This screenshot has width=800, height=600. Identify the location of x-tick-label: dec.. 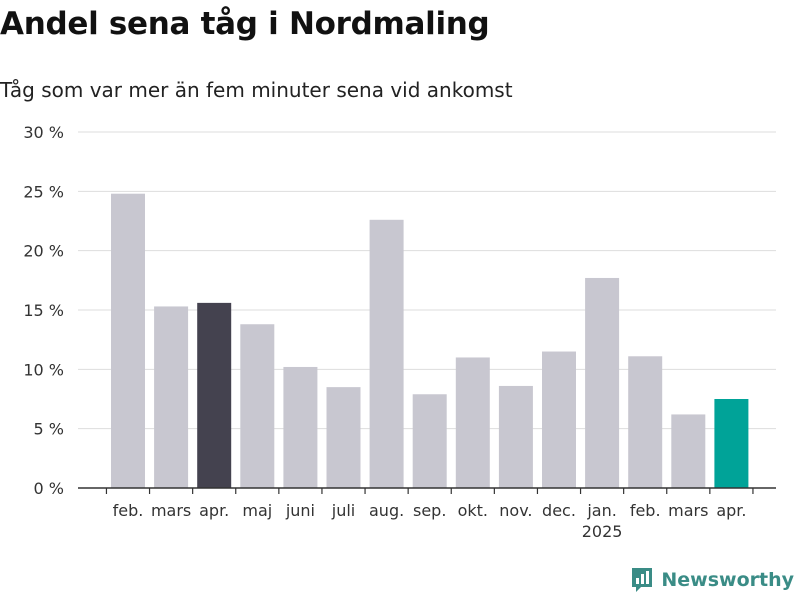
(559, 510).